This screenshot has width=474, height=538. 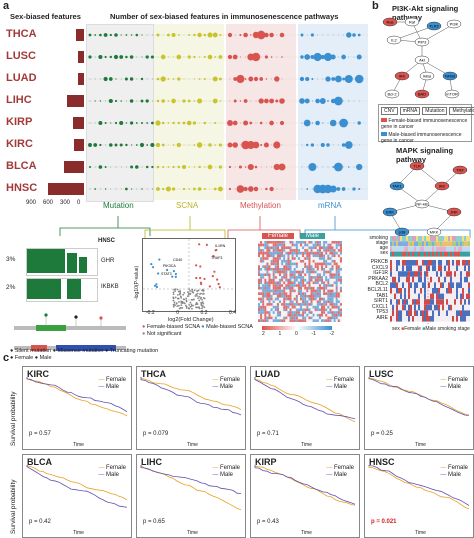 I want to click on km-title: HNSC, so click(x=382, y=462).